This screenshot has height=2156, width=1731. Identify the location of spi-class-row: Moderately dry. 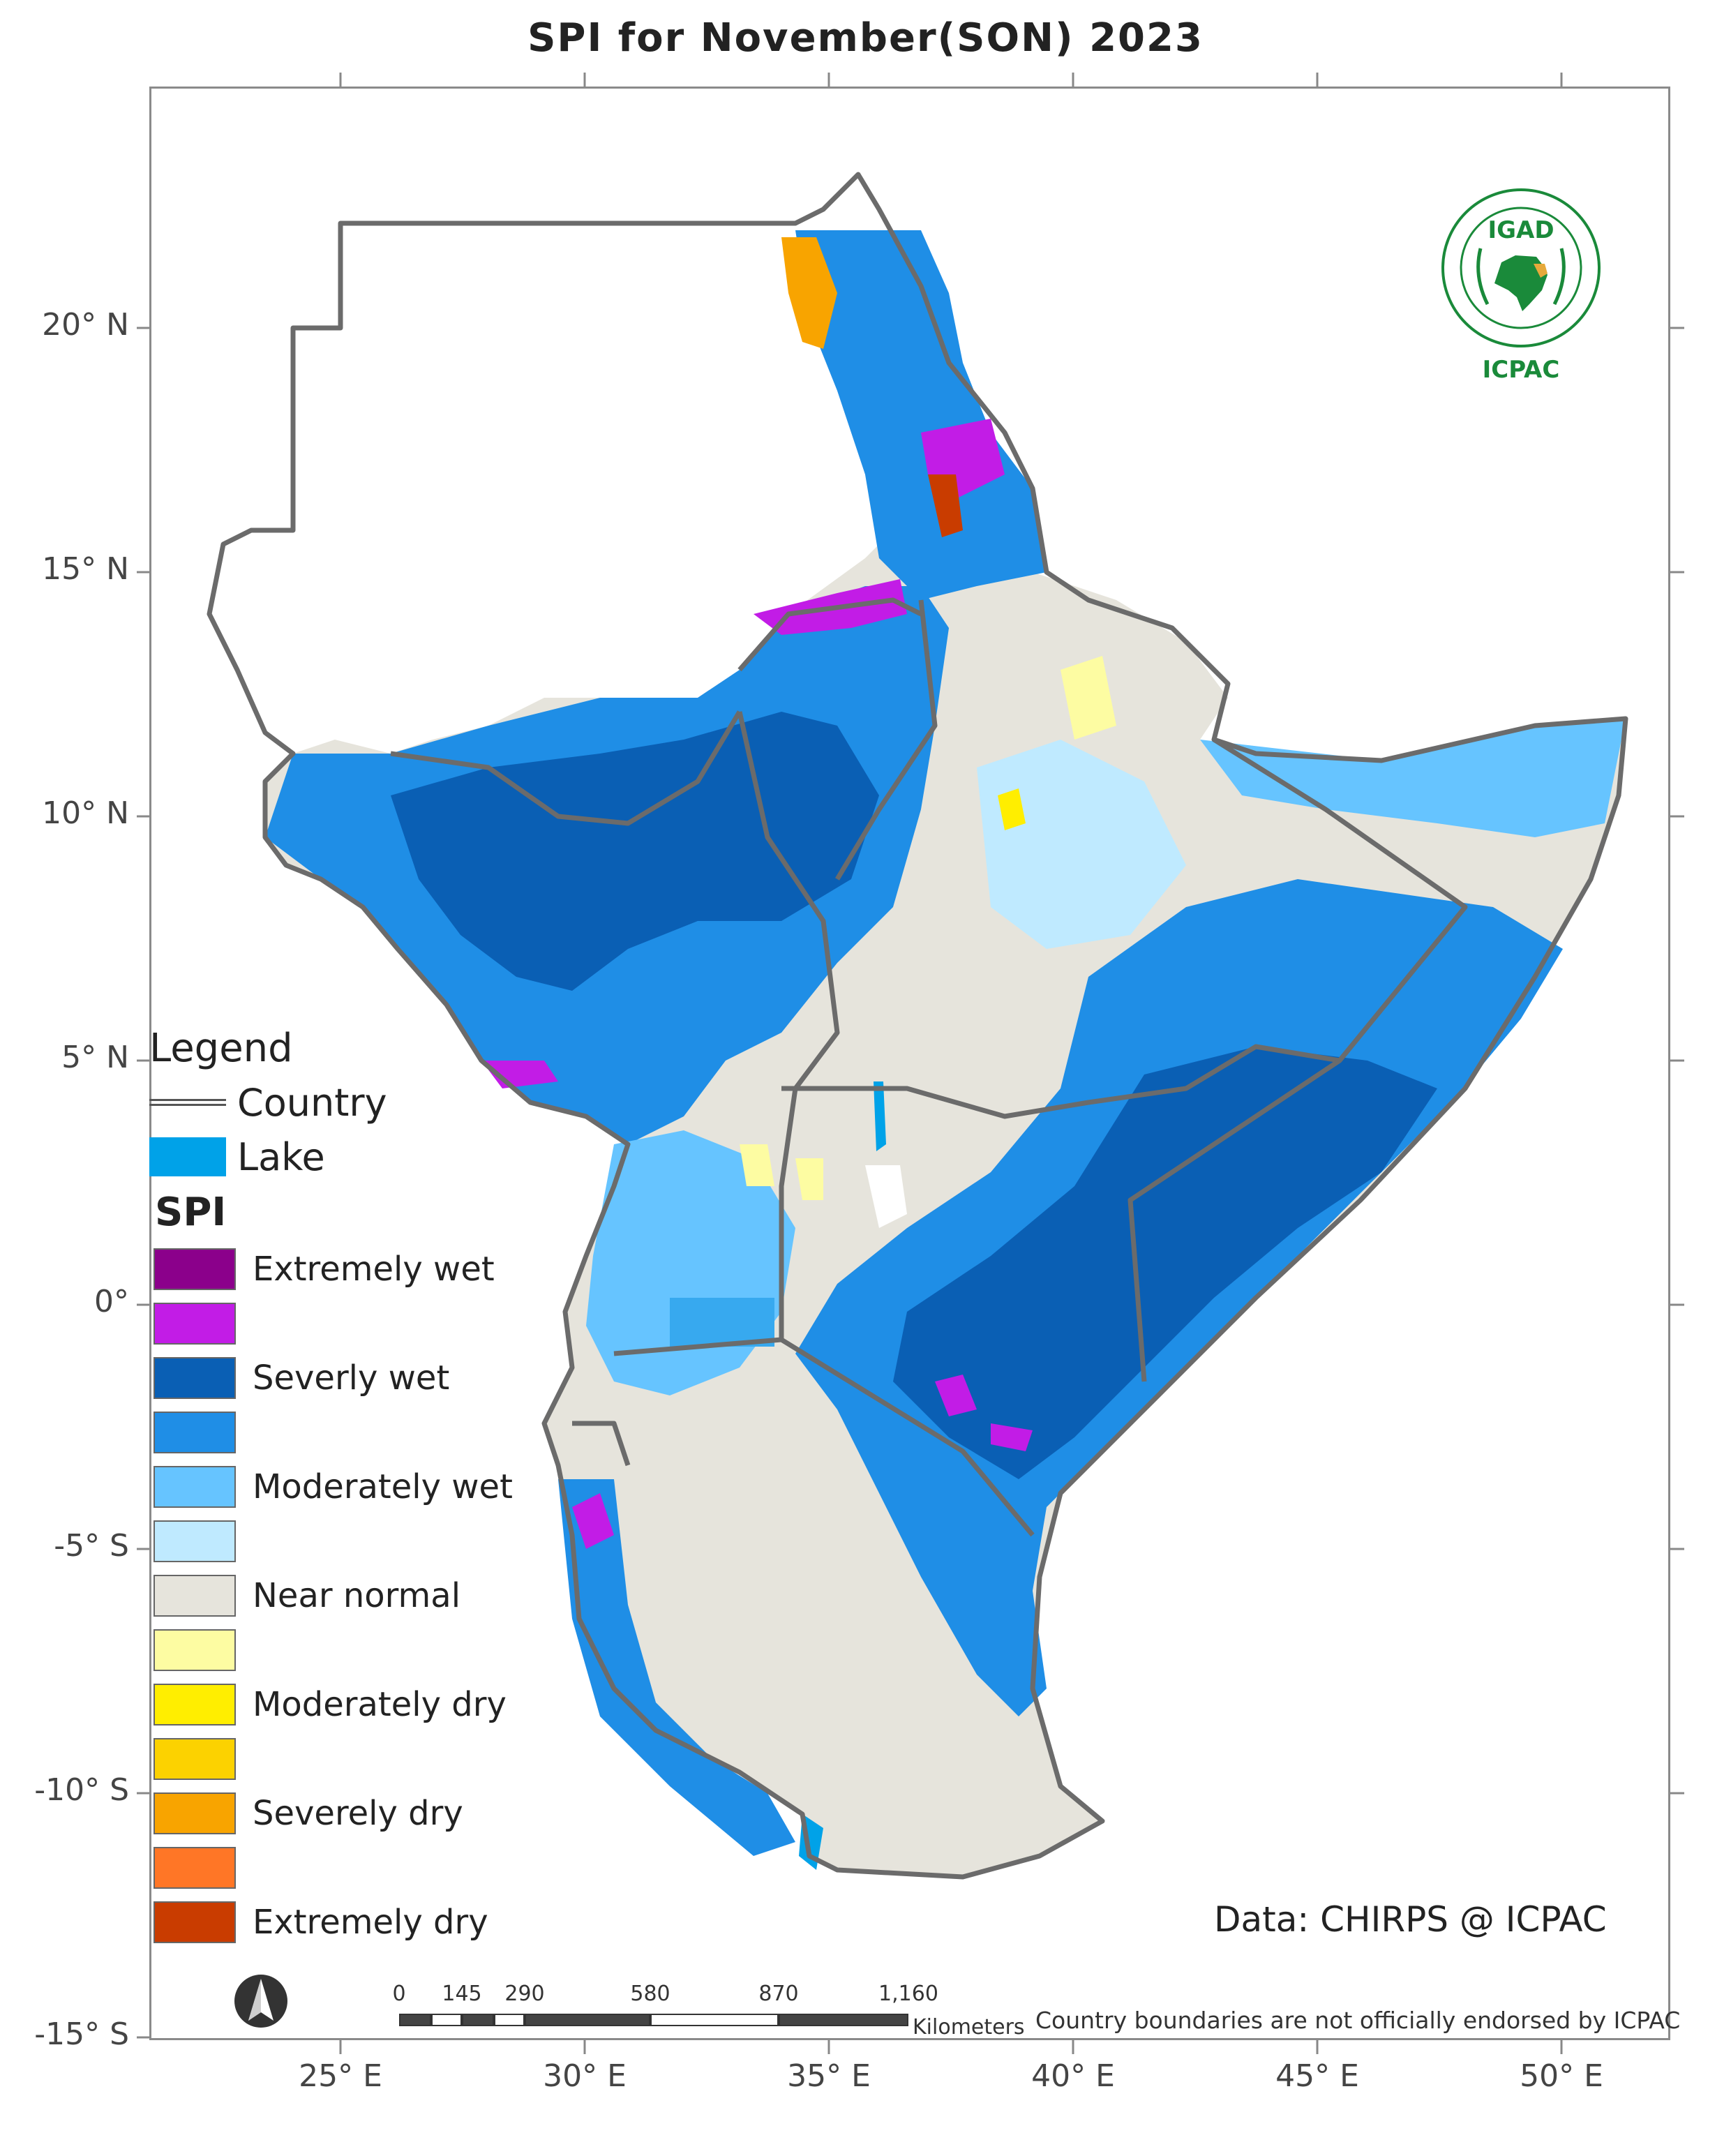
(344, 1704).